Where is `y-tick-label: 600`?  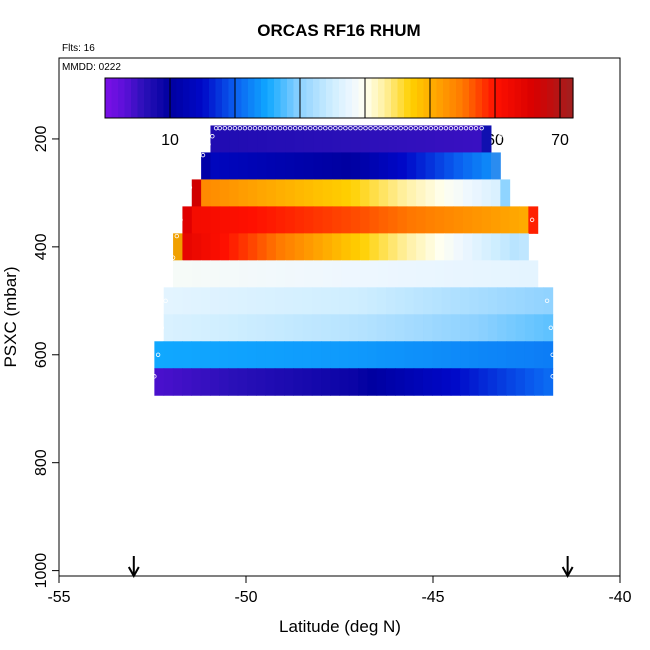 y-tick-label: 600 is located at coordinates (41, 354).